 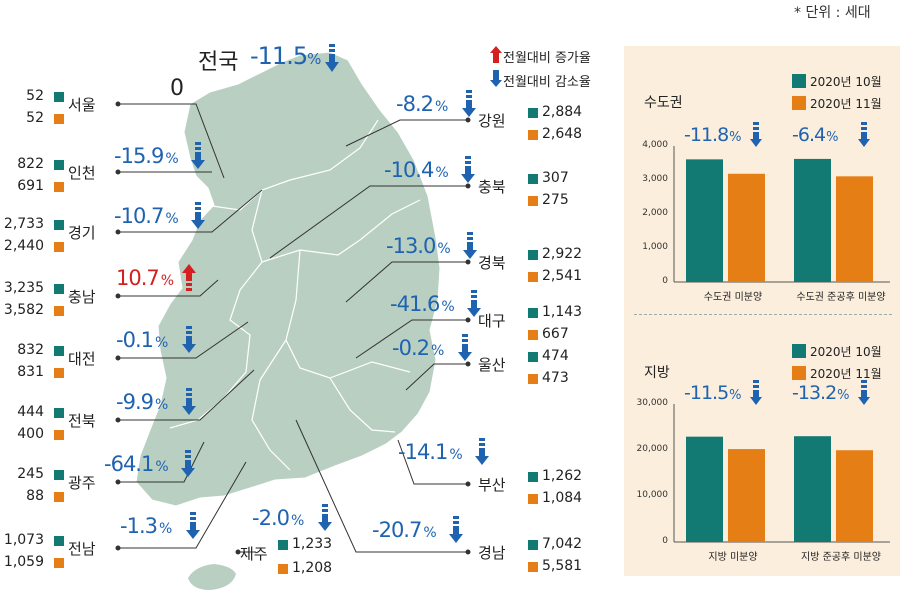 What do you see at coordinates (30, 474) in the screenshot?
I see `region-oct-value: 245` at bounding box center [30, 474].